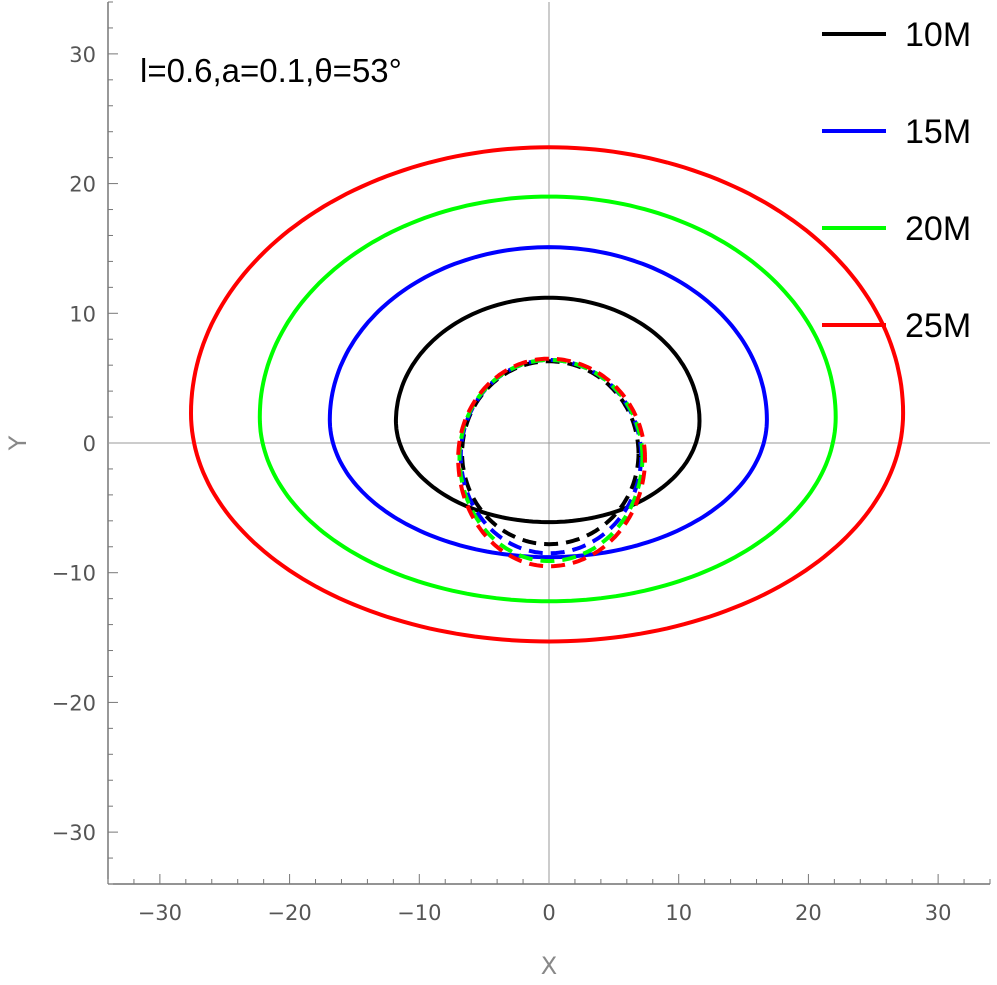  Describe the element at coordinates (938, 132) in the screenshot. I see `legend-label: 15M` at that location.